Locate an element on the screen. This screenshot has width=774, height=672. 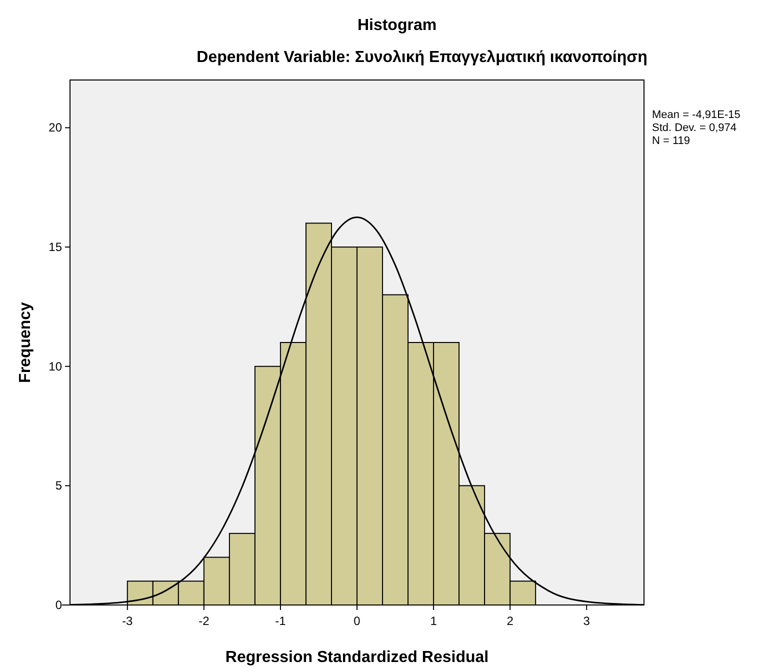
y-tick-label: 15 is located at coordinates (55, 247).